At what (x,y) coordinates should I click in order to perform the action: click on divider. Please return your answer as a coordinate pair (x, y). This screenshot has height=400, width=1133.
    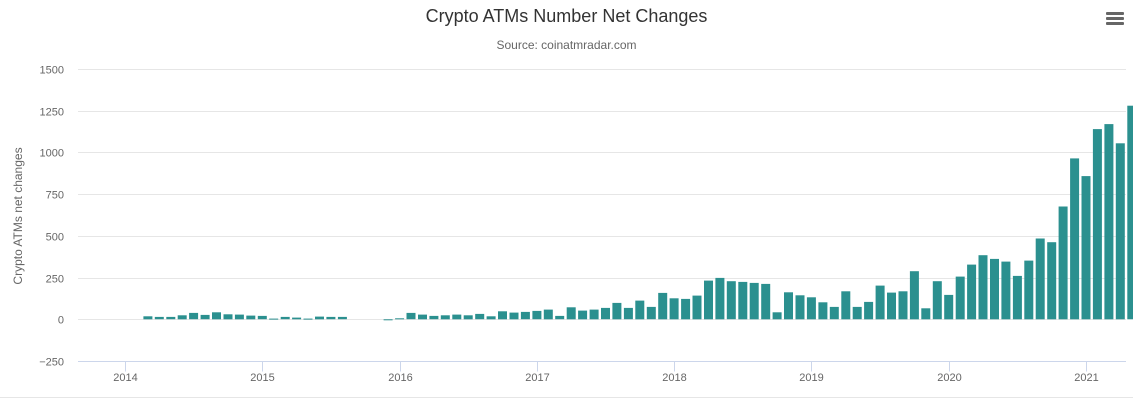
    Looking at the image, I should click on (566, 397).